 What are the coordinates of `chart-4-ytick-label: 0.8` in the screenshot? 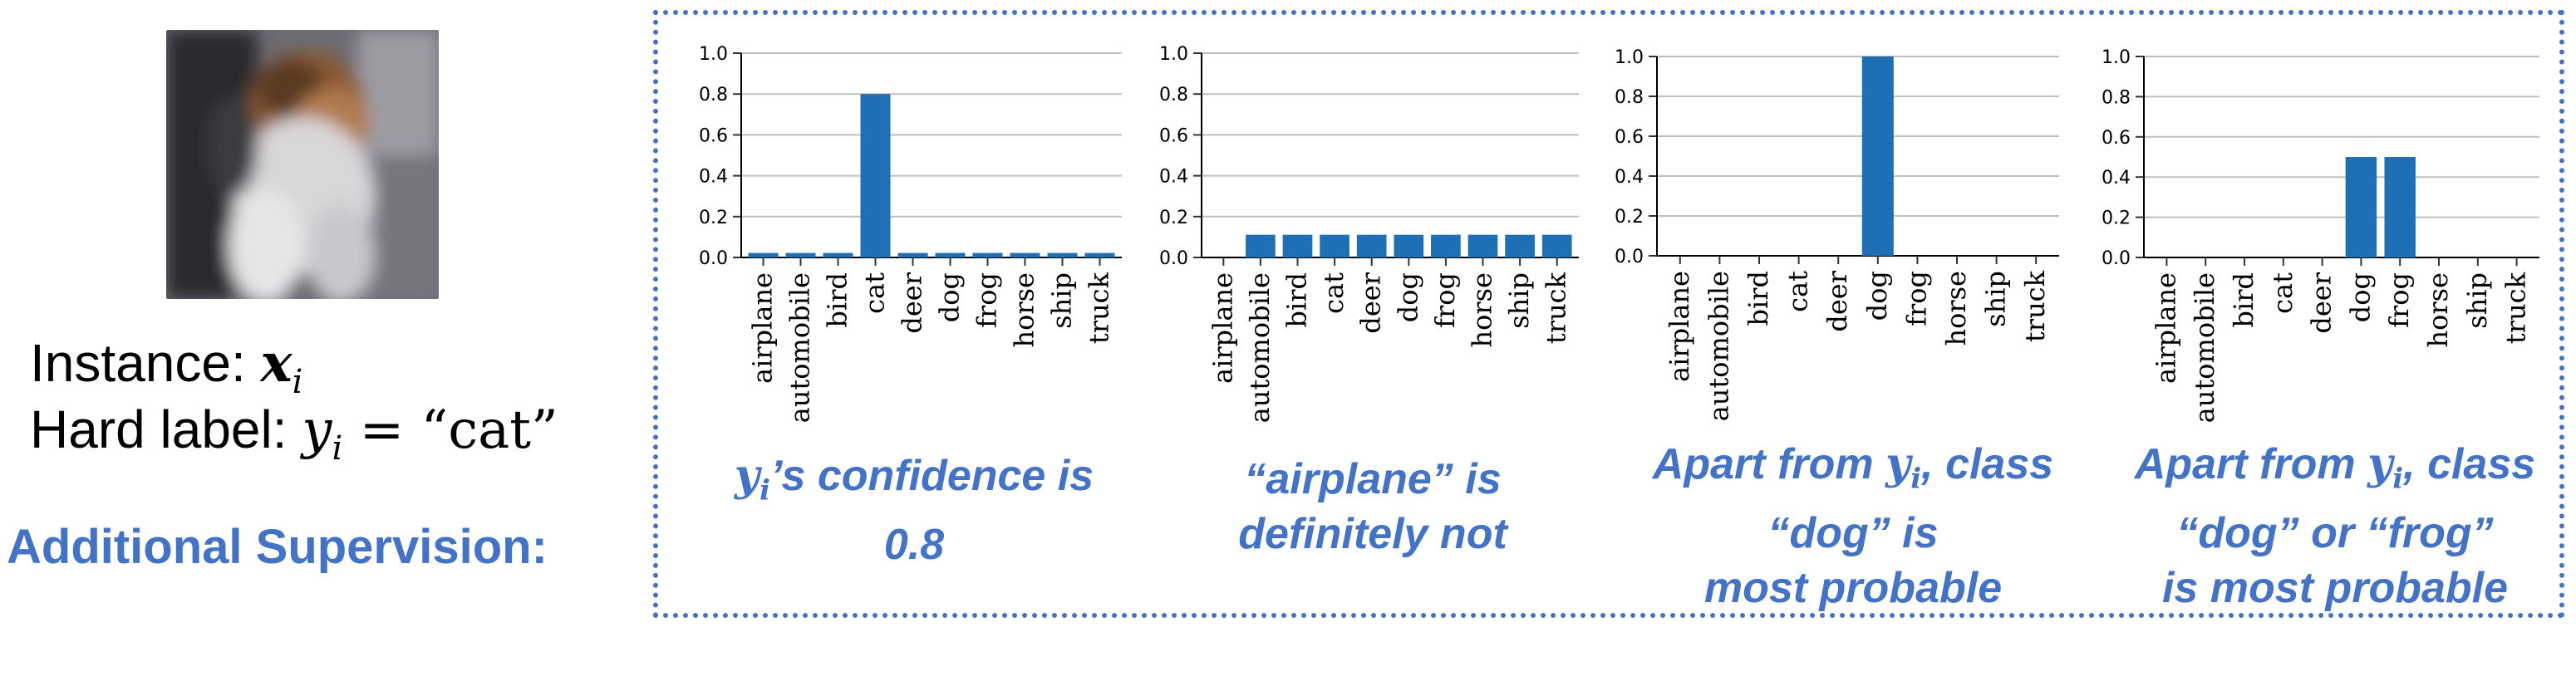 It's located at (2116, 97).